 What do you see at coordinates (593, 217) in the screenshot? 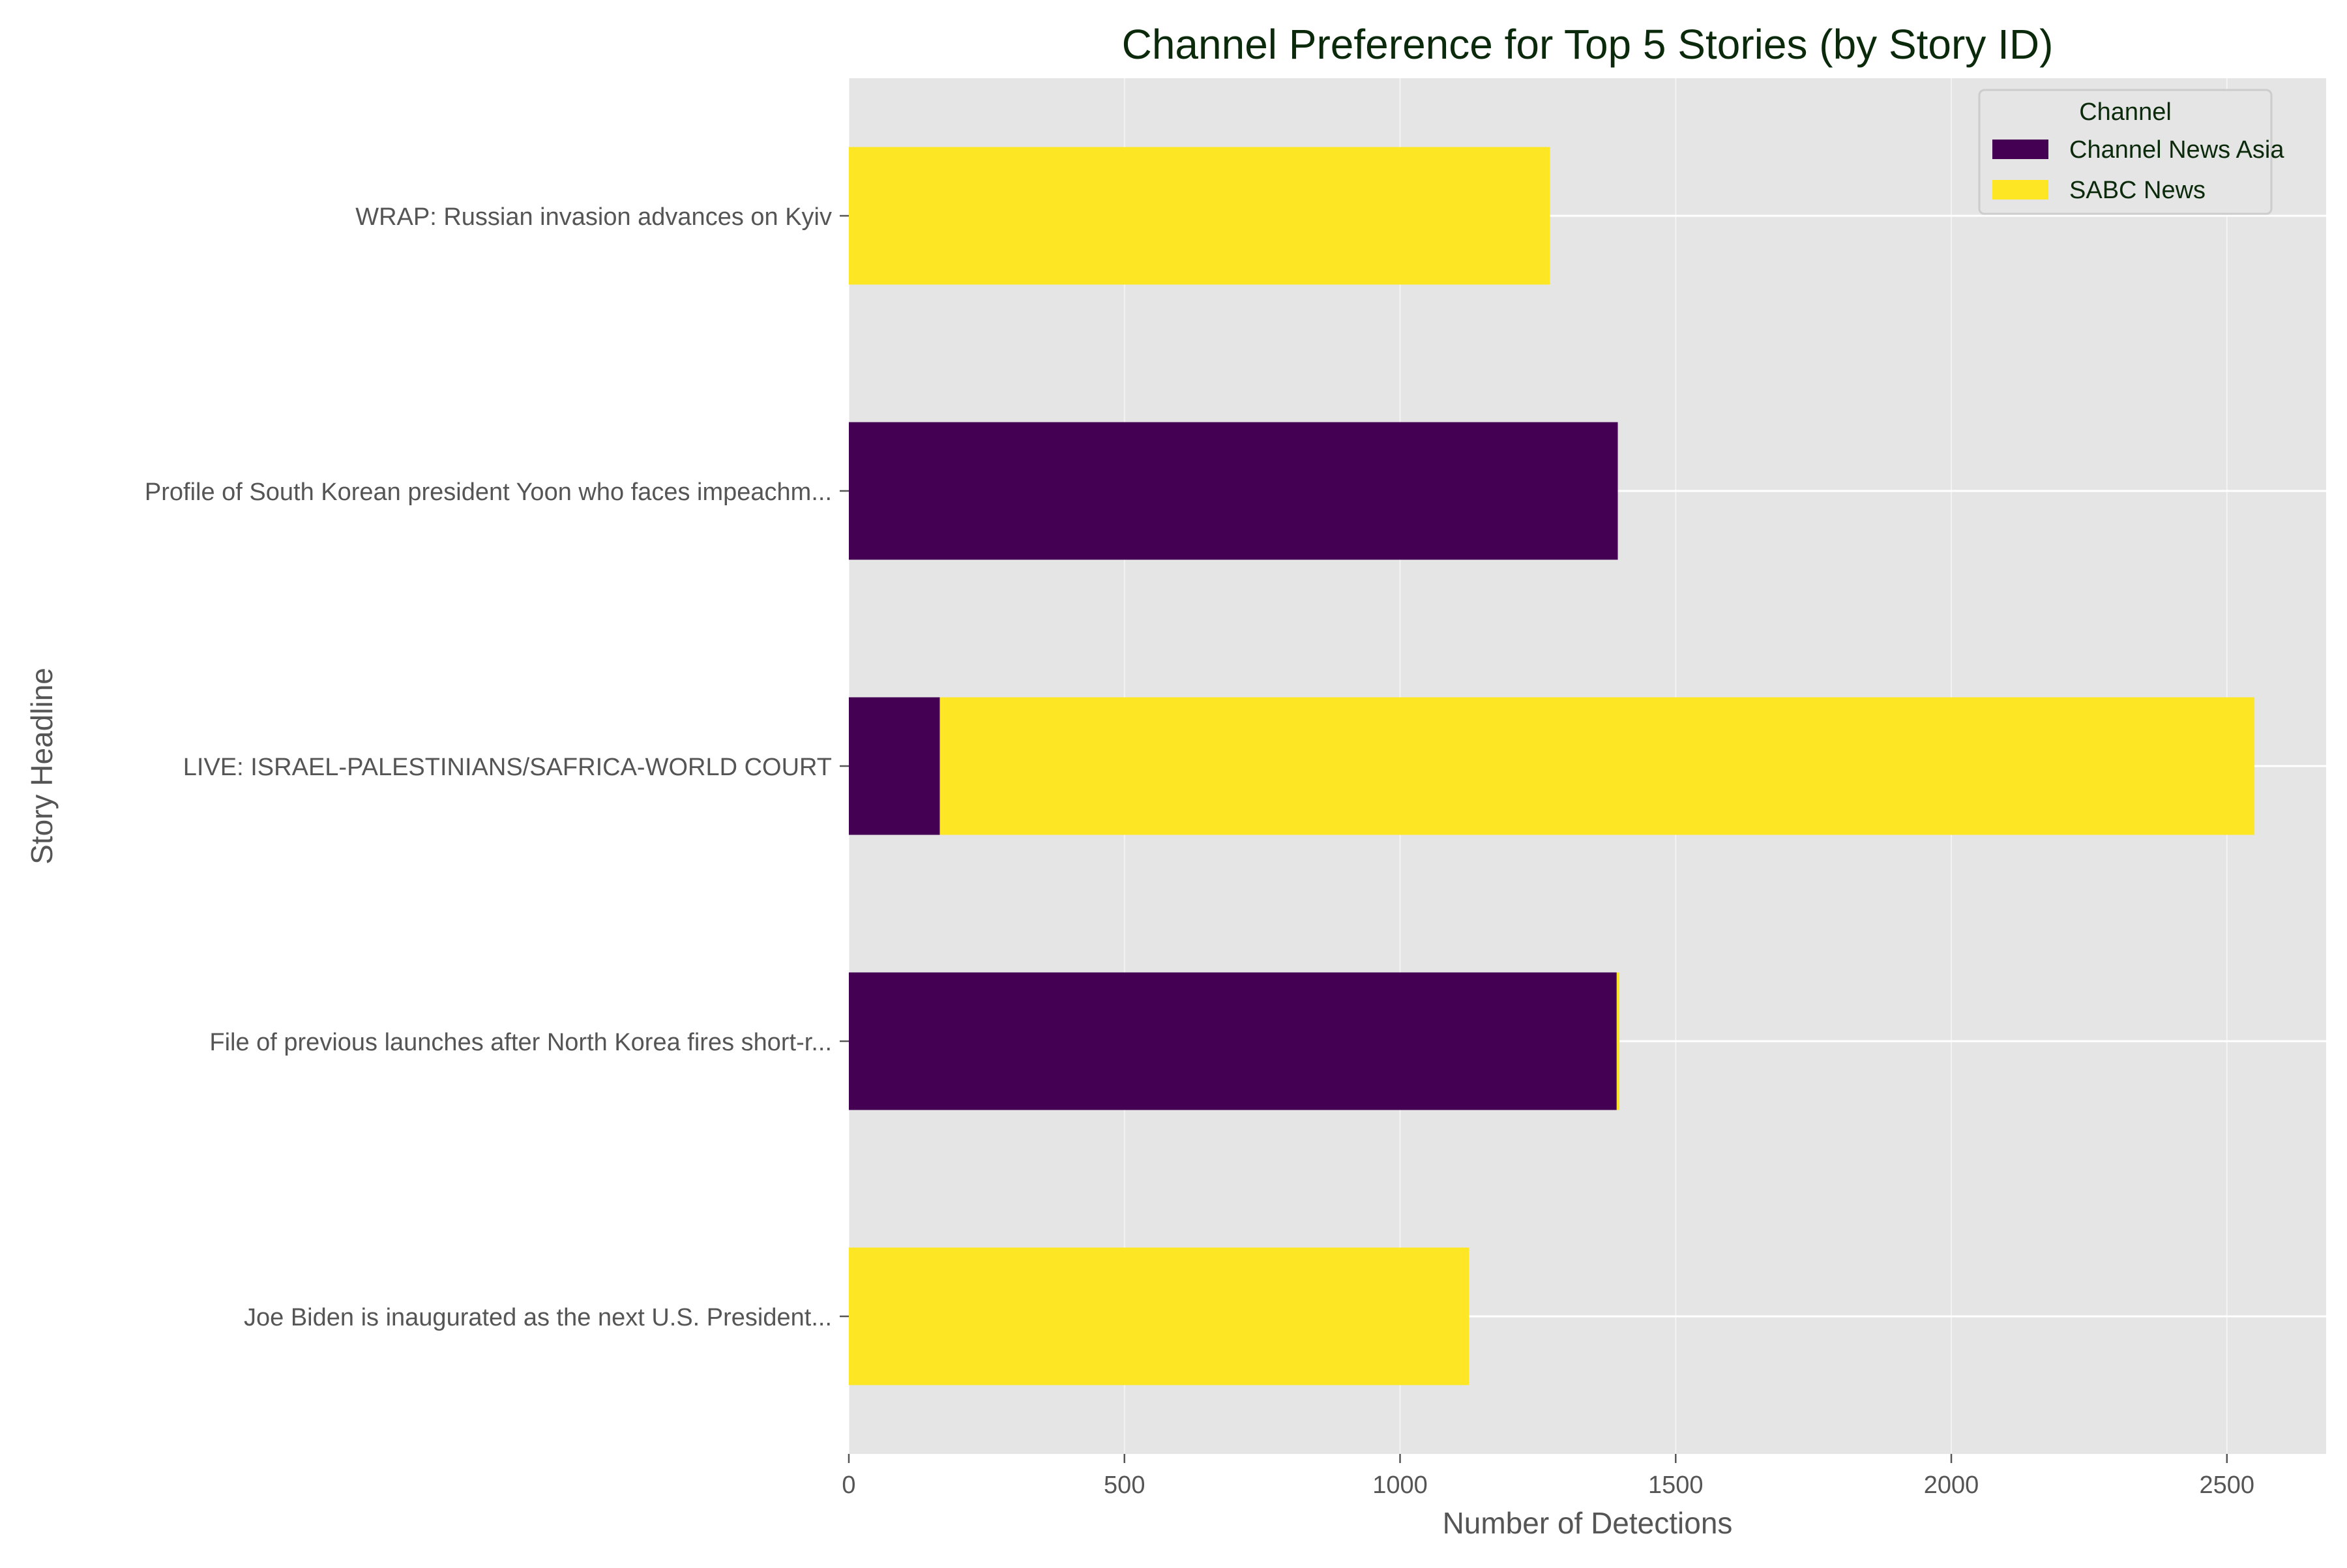
I see `y-tick-label: WRAP: Russian invasion advances on Kyiv` at bounding box center [593, 217].